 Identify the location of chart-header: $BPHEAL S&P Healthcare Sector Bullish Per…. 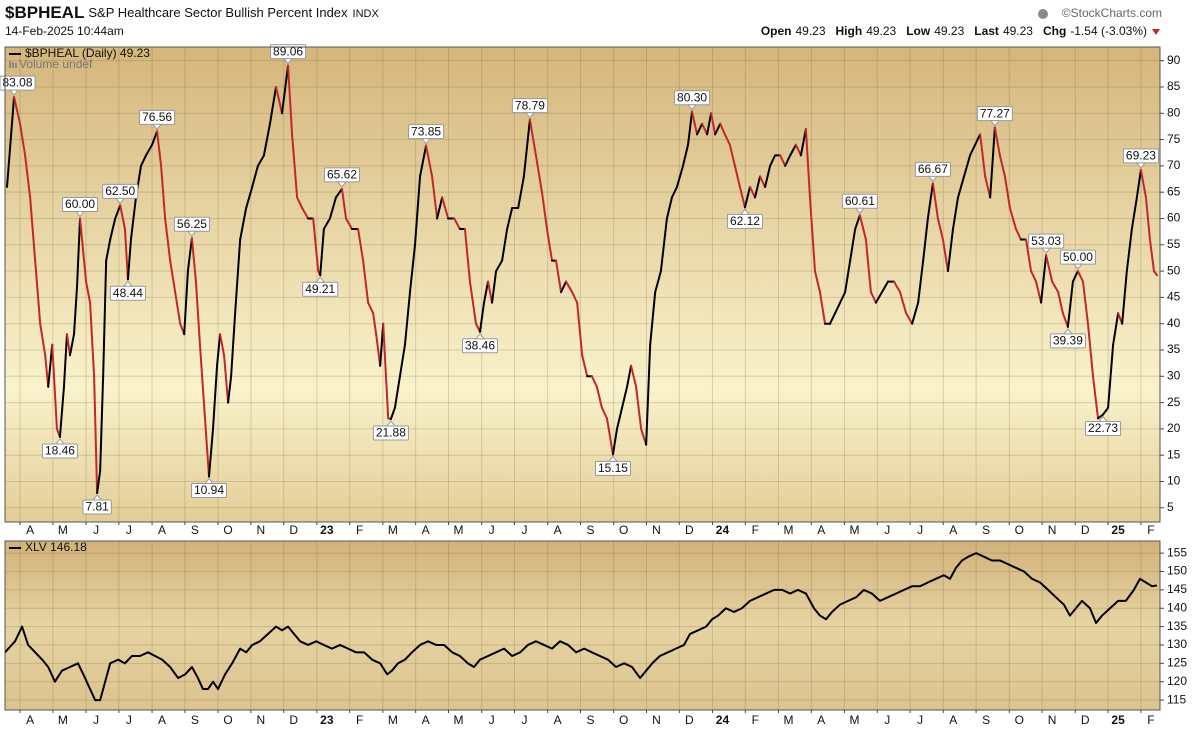
(192, 12).